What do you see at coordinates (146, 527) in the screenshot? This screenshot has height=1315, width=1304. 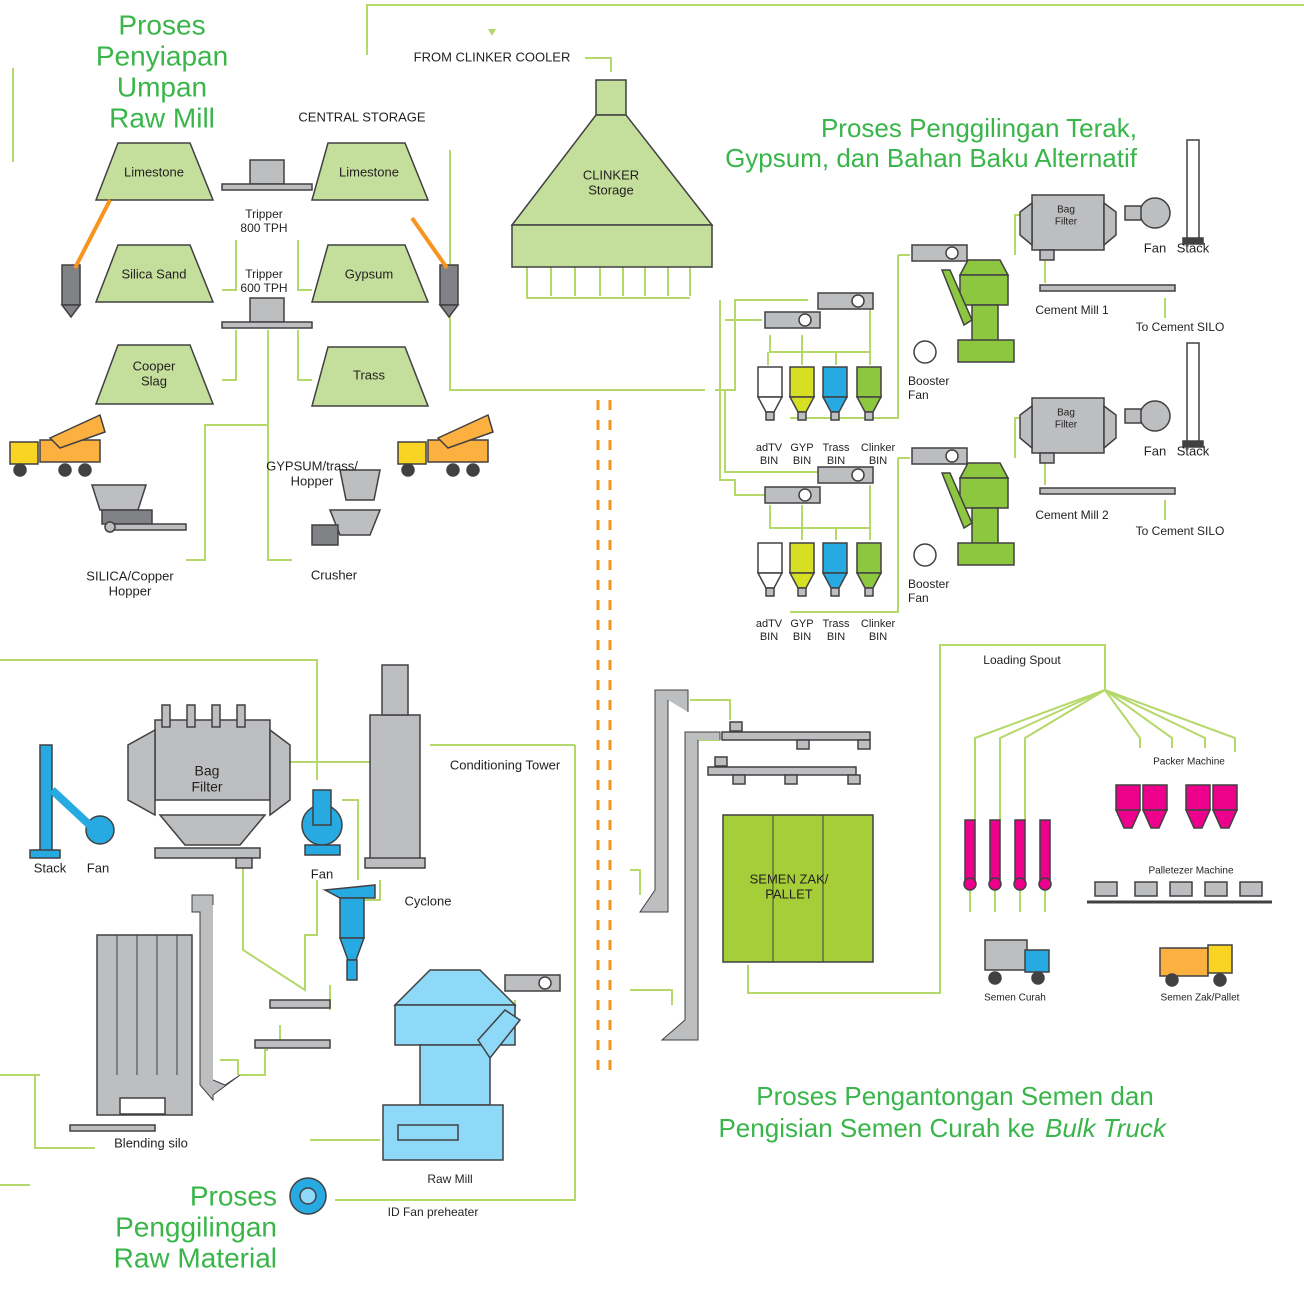 I see `hopper-belt` at bounding box center [146, 527].